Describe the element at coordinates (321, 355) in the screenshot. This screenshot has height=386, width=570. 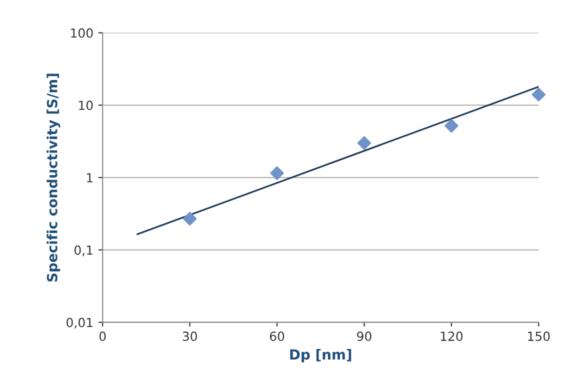
I see `x-axis-title: Dp [nm]` at that location.